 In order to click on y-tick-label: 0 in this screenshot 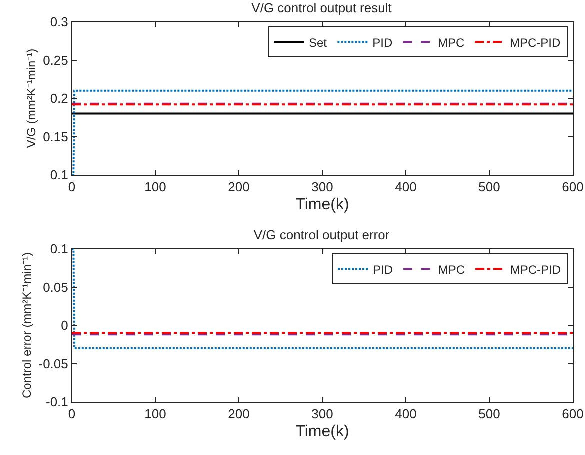, I will do `click(64, 326)`.